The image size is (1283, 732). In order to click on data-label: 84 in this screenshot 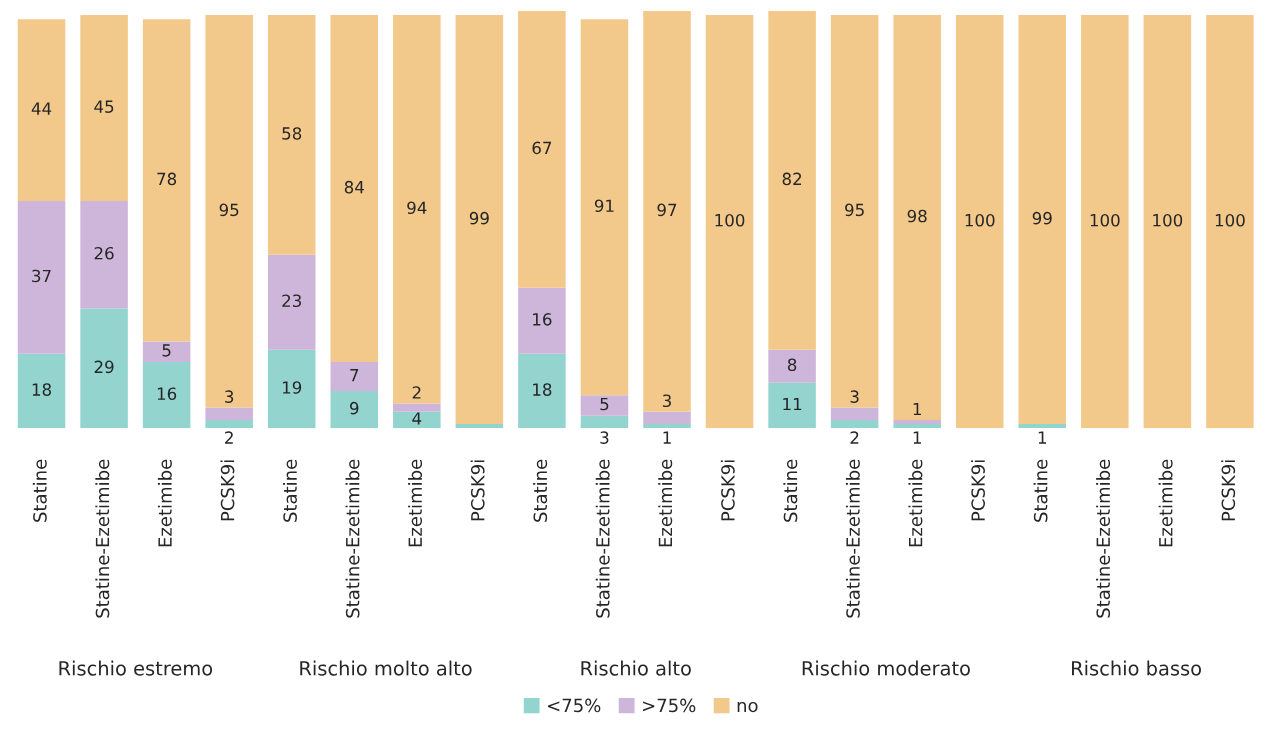, I will do `click(354, 187)`.